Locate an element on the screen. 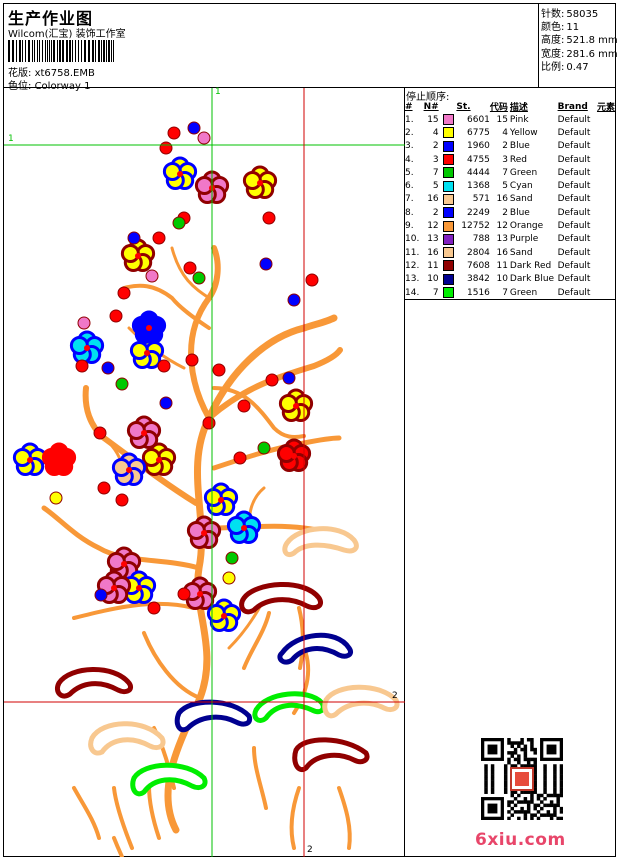 The width and height of the screenshot is (620, 861). row-code: 12 is located at coordinates (502, 226).